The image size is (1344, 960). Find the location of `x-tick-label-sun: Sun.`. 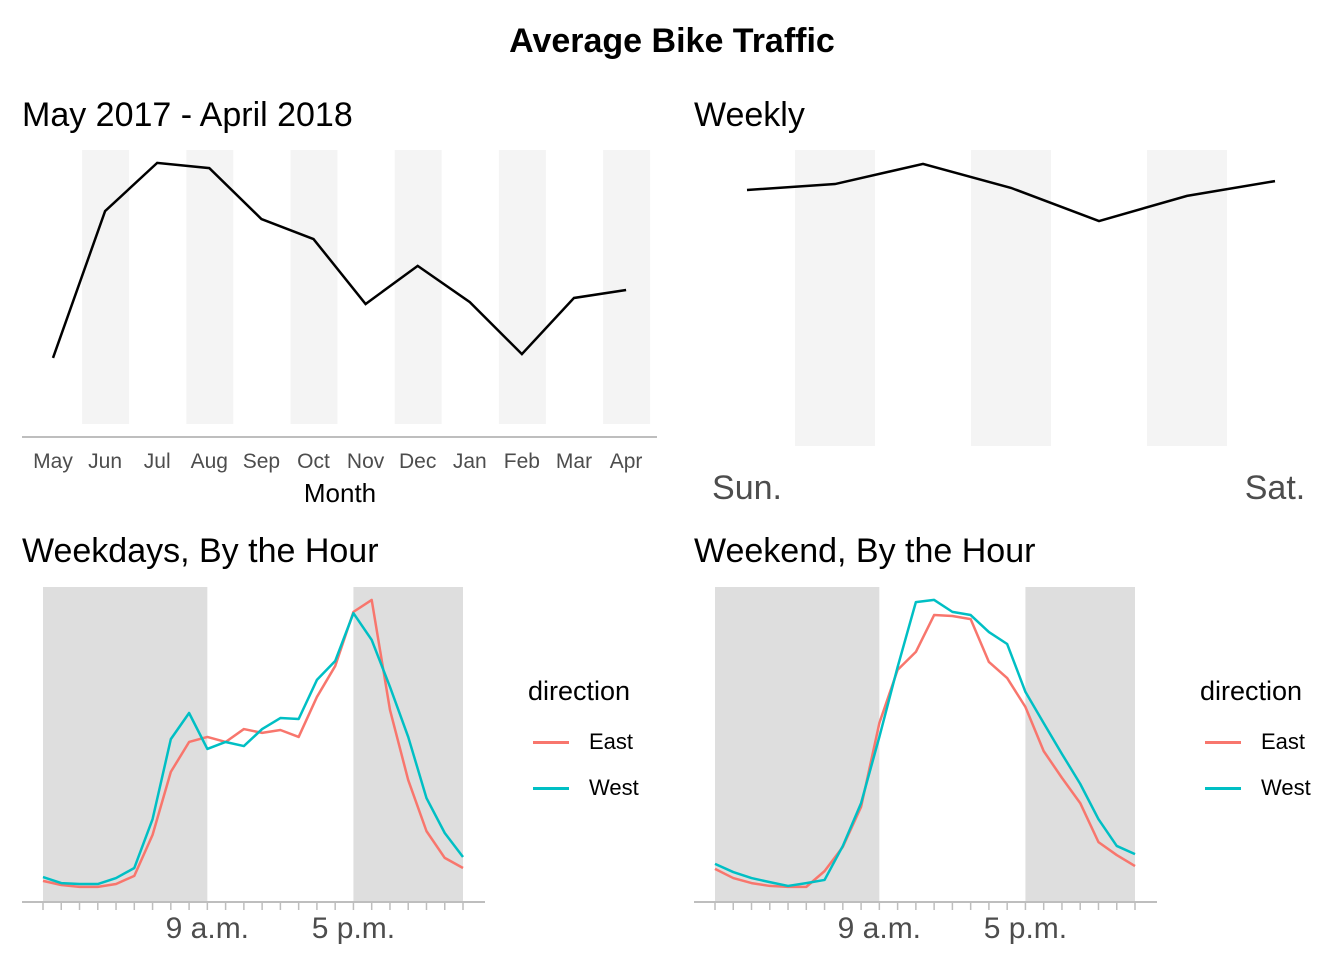

x-tick-label-sun: Sun. is located at coordinates (747, 488).